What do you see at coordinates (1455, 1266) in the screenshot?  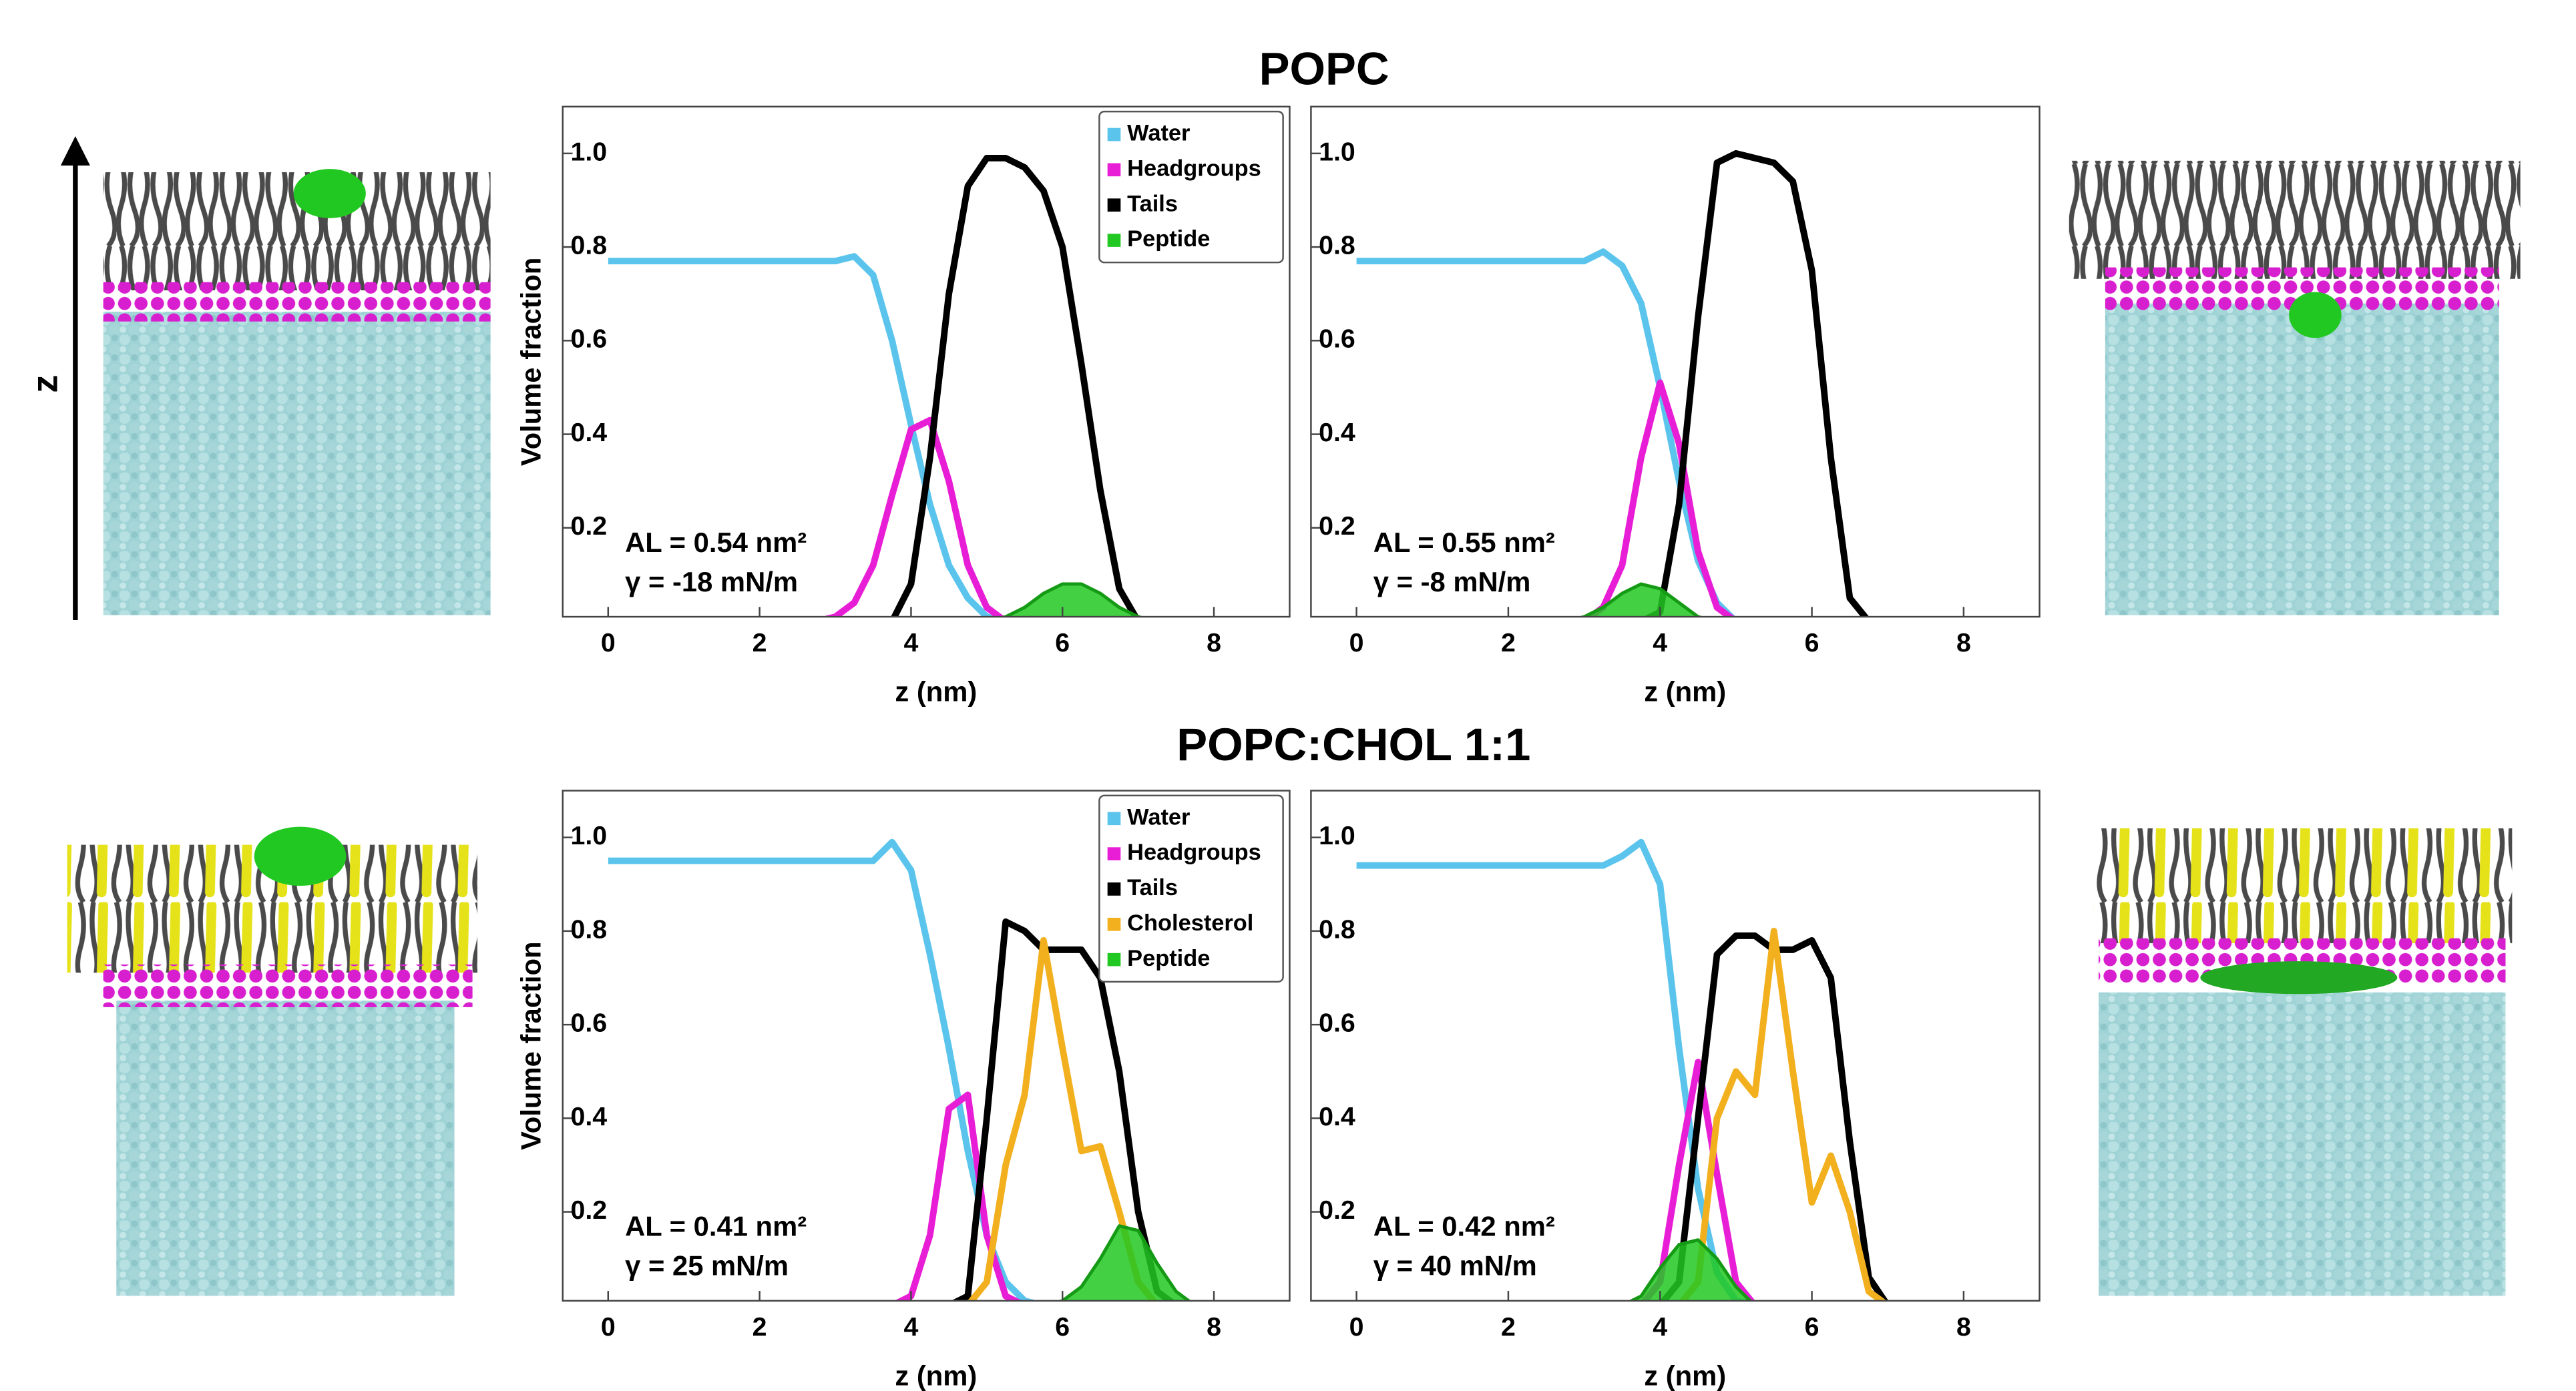 I see `annotation: γ = 40 mN/m` at bounding box center [1455, 1266].